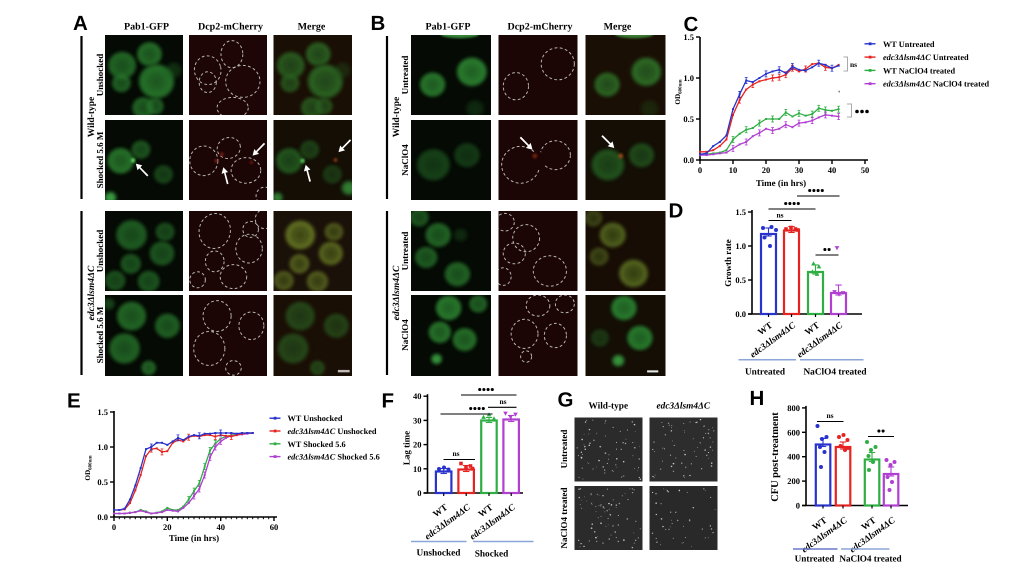 The height and width of the screenshot is (572, 1024). I want to click on svg-text: CFU post-treatment, so click(775, 457).